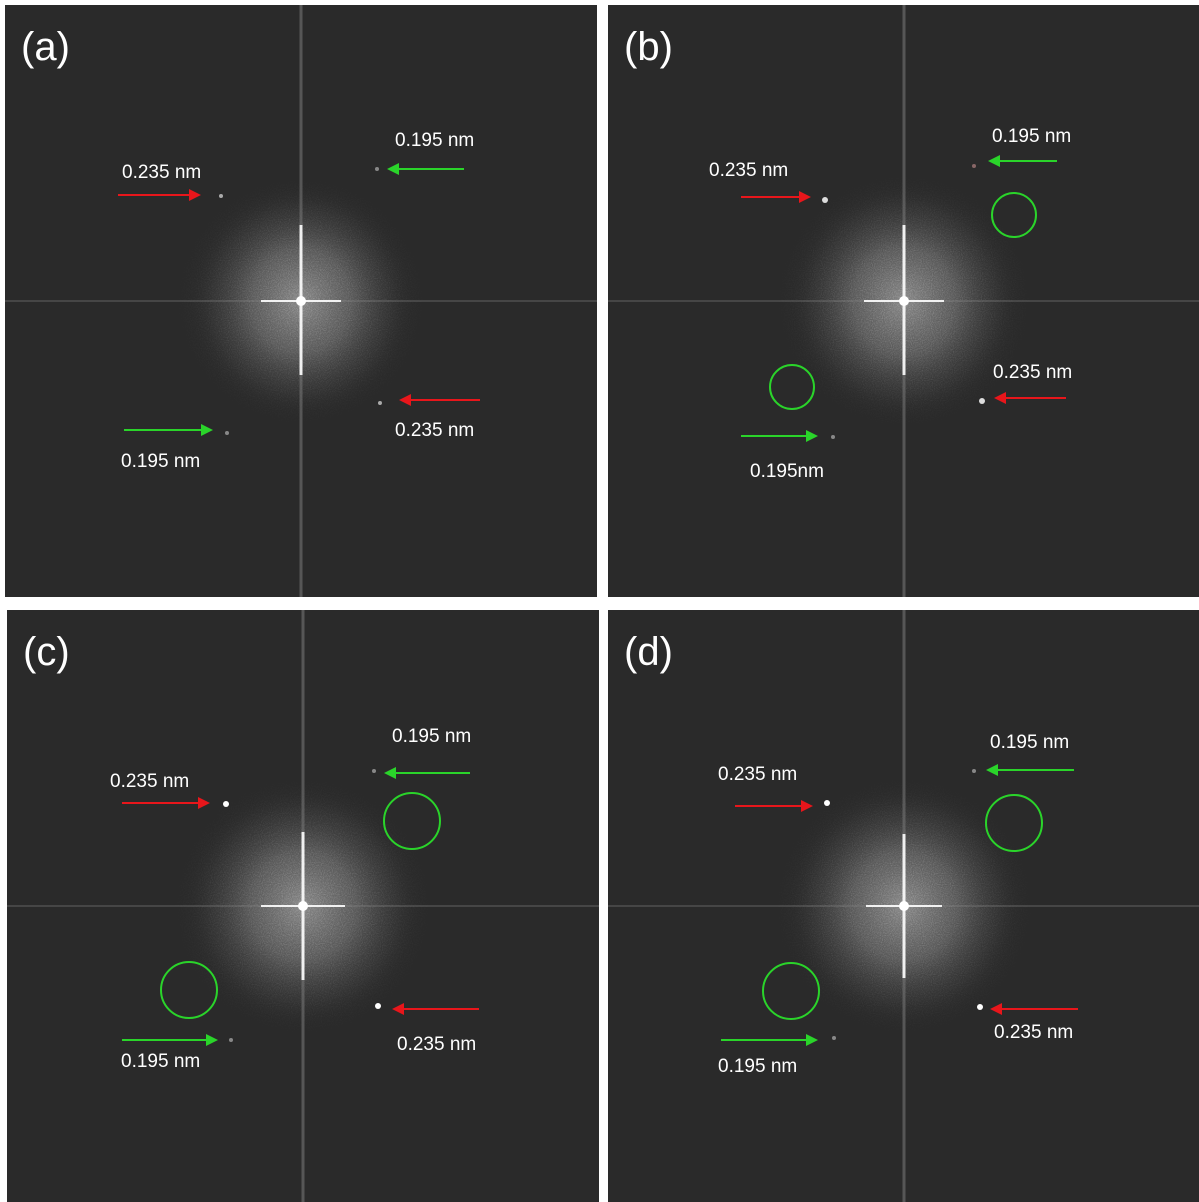  Describe the element at coordinates (45, 47) in the screenshot. I see `panel-label: (a)` at that location.